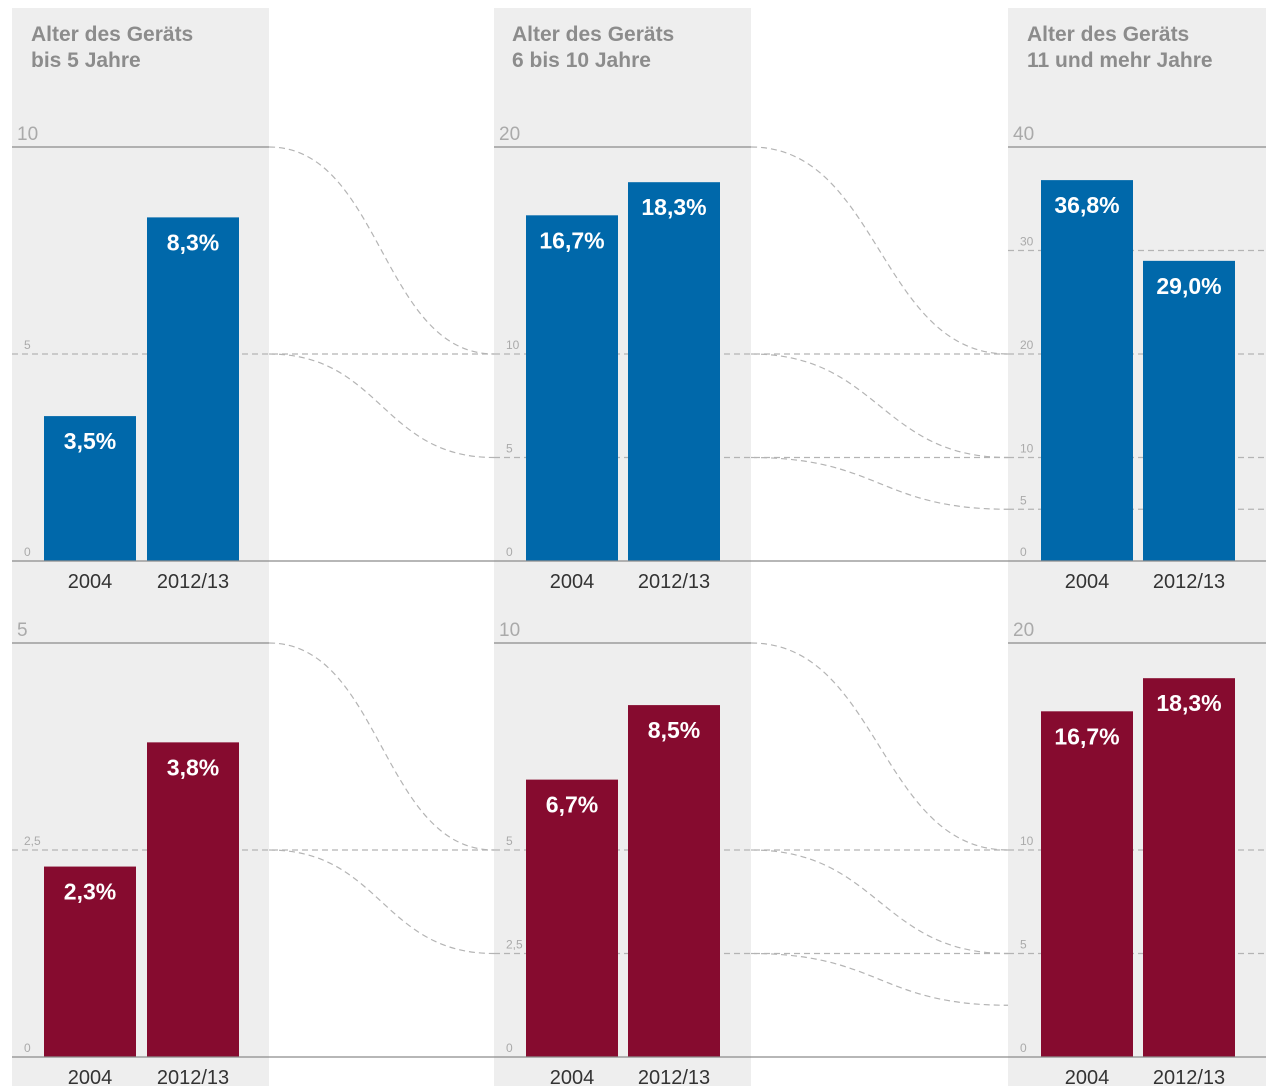 The height and width of the screenshot is (1086, 1266). I want to click on panel-title-2: Alter des Geräts 11 und mehr Jahre, so click(1120, 48).